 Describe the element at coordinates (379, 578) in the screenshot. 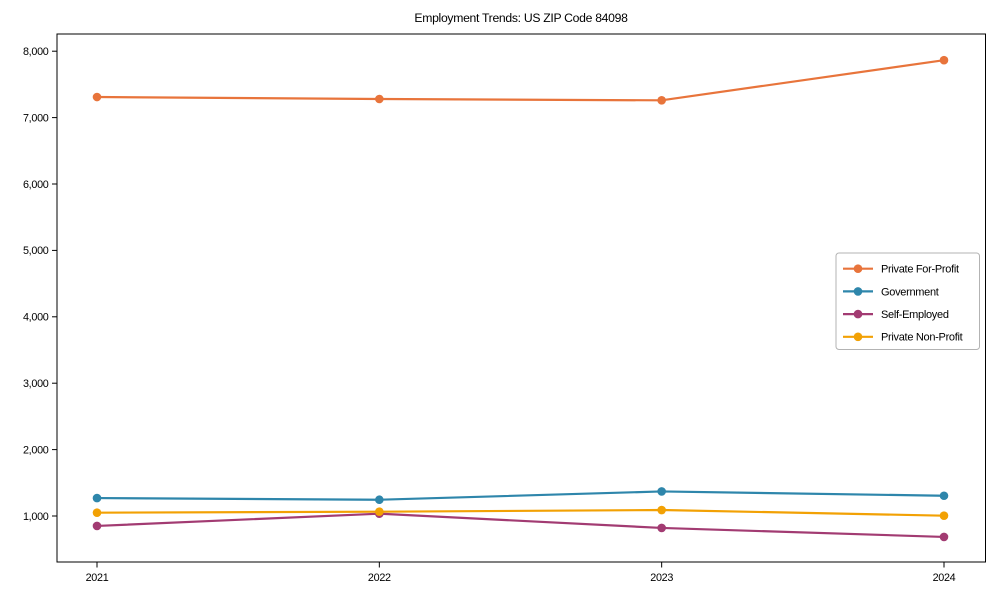

I see `x-tick-label: 2022` at that location.